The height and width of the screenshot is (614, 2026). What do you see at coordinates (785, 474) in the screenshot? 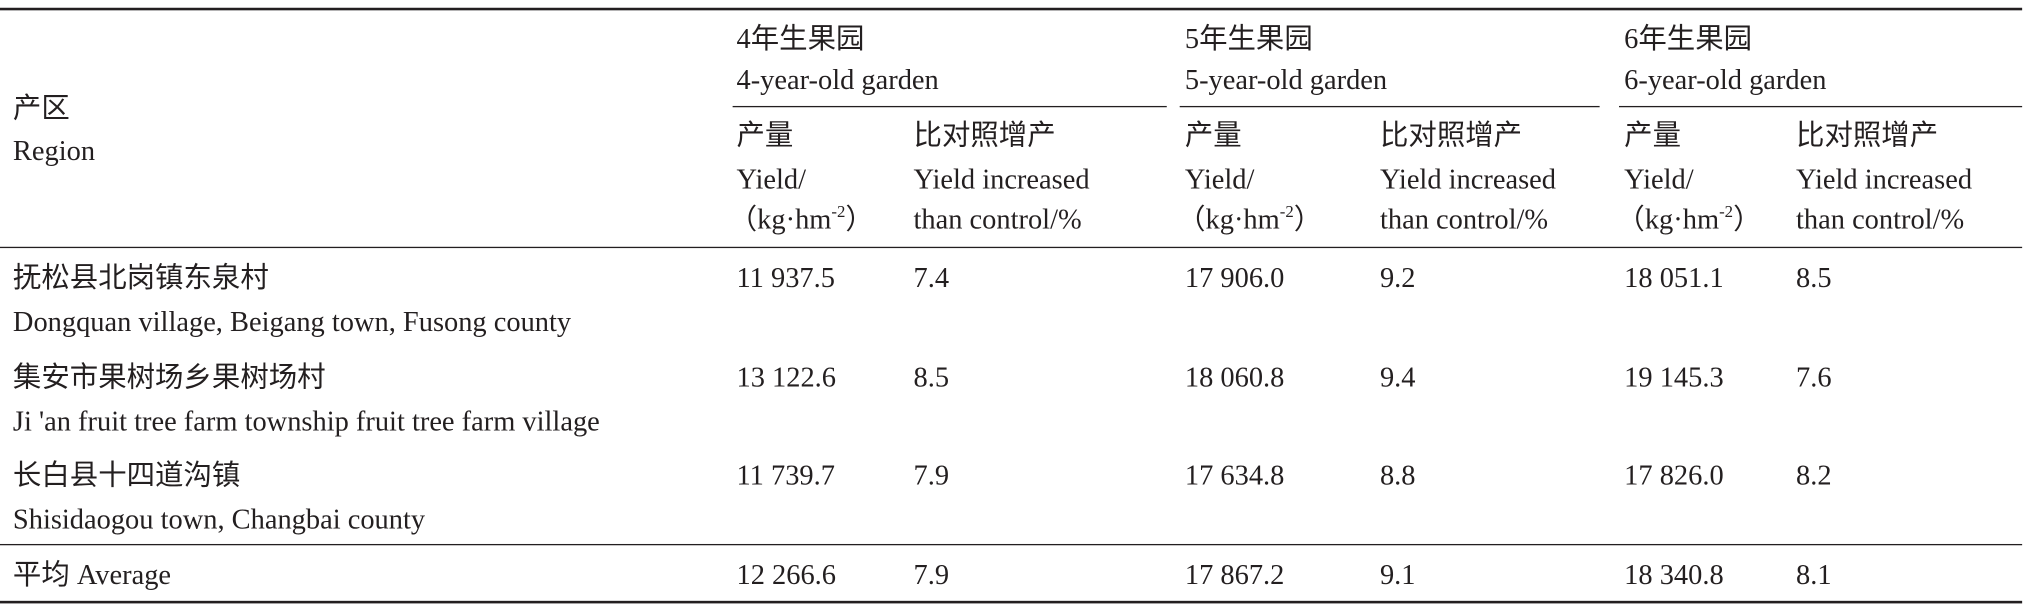
I see `cell-value: 11 739.7` at bounding box center [785, 474].